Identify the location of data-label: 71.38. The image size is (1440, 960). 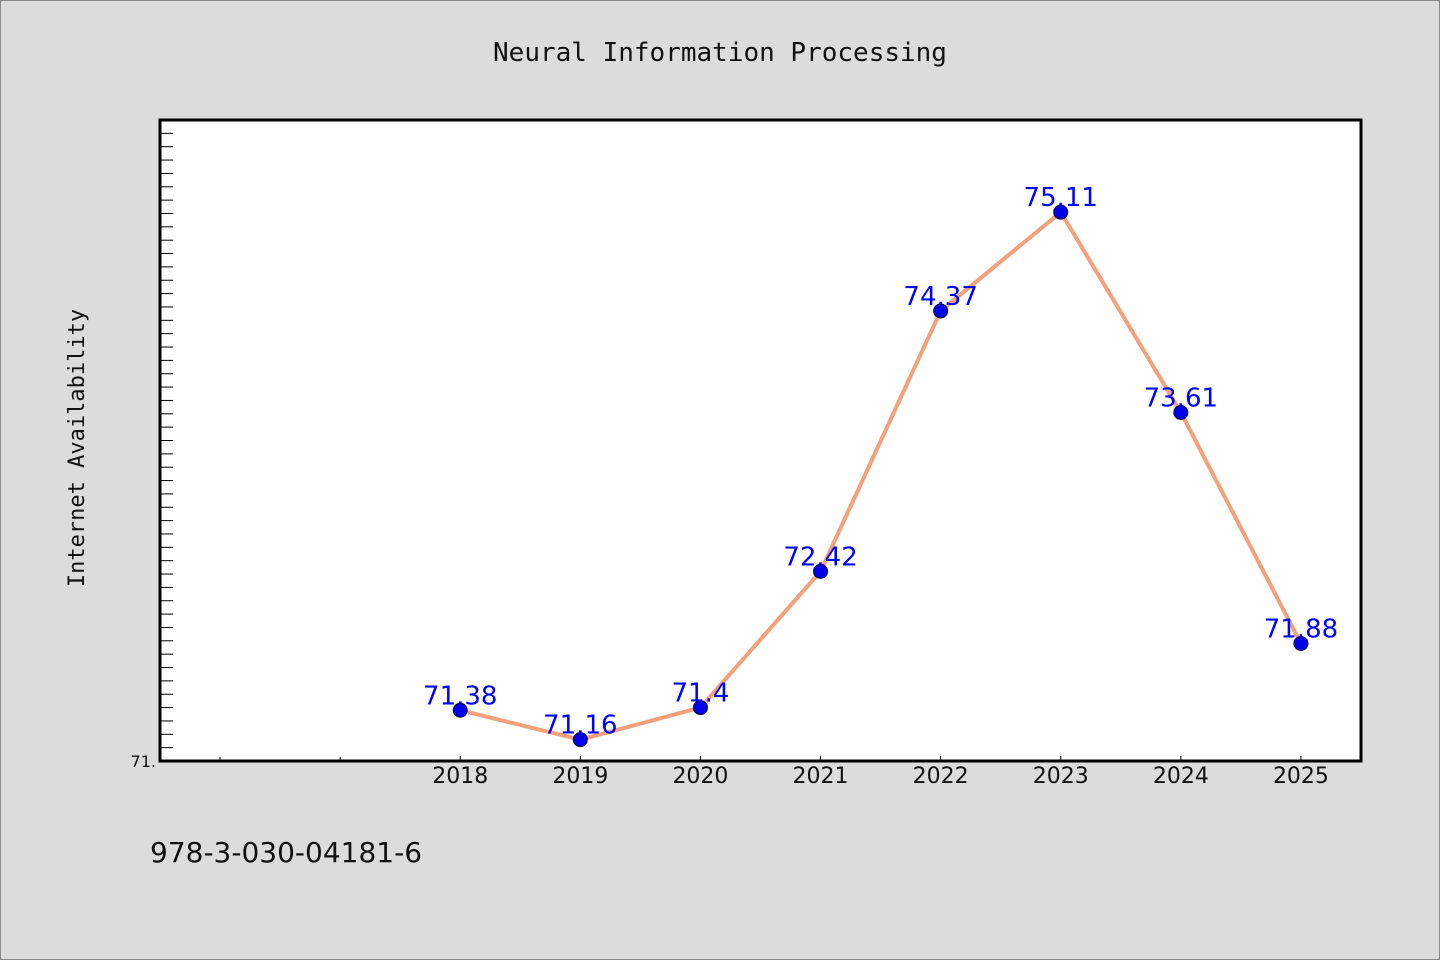
(460, 696).